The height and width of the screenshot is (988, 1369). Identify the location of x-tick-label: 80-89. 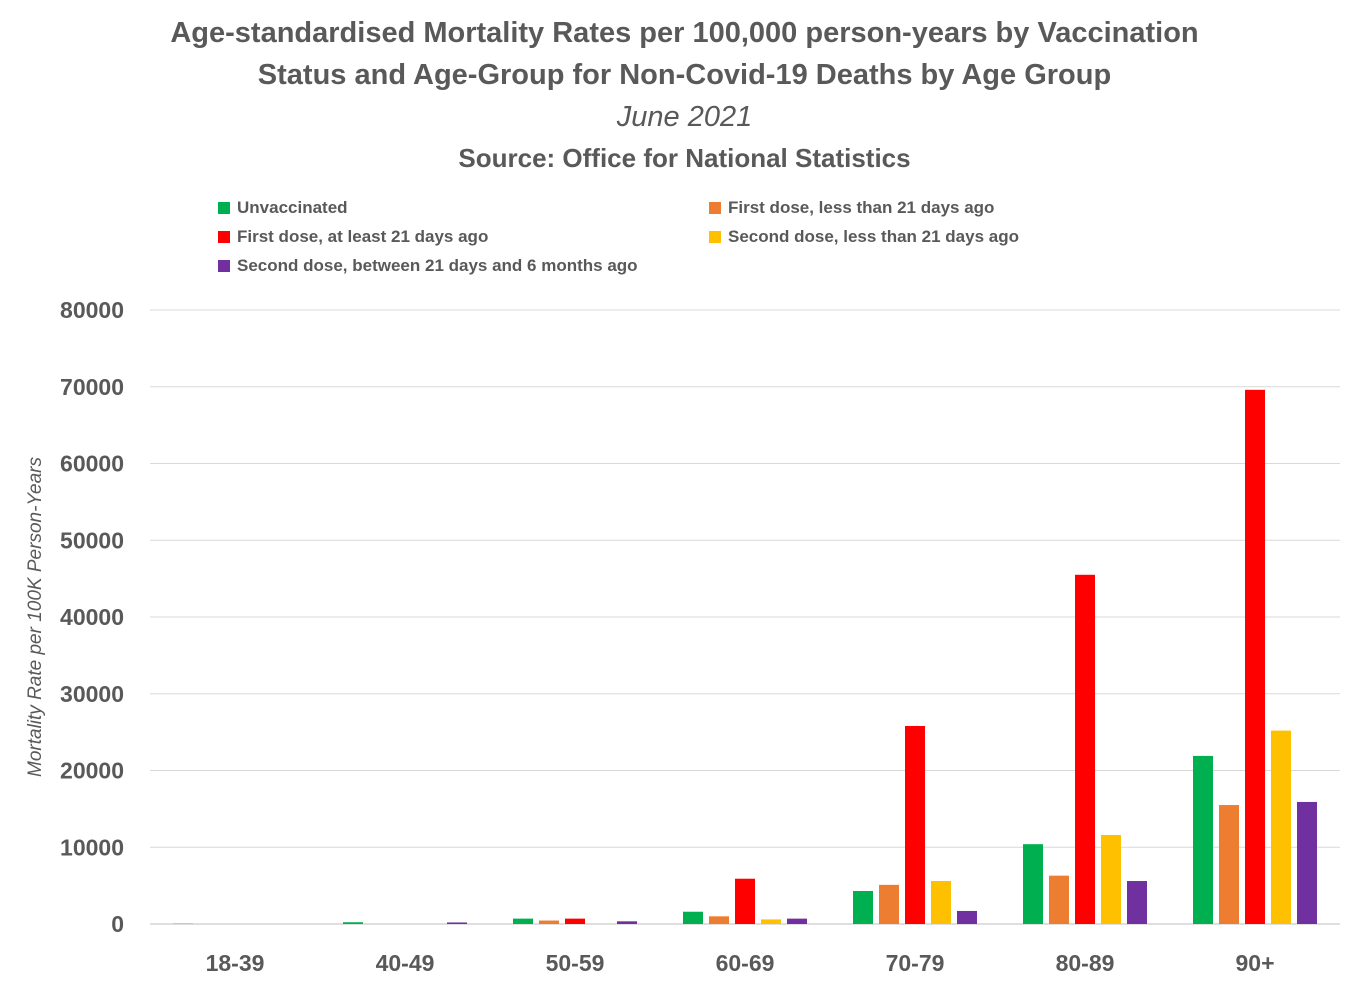
(1085, 963).